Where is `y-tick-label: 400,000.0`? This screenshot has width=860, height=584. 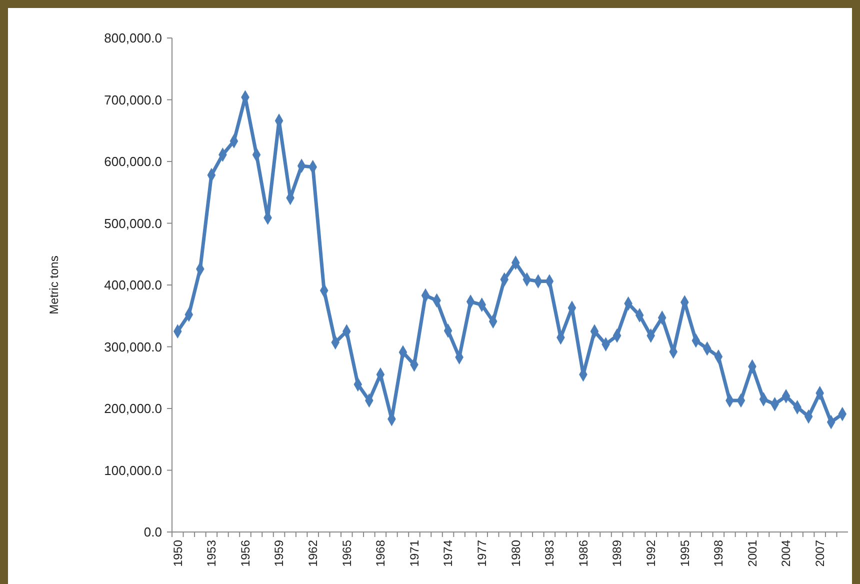
y-tick-label: 400,000.0 is located at coordinates (133, 285).